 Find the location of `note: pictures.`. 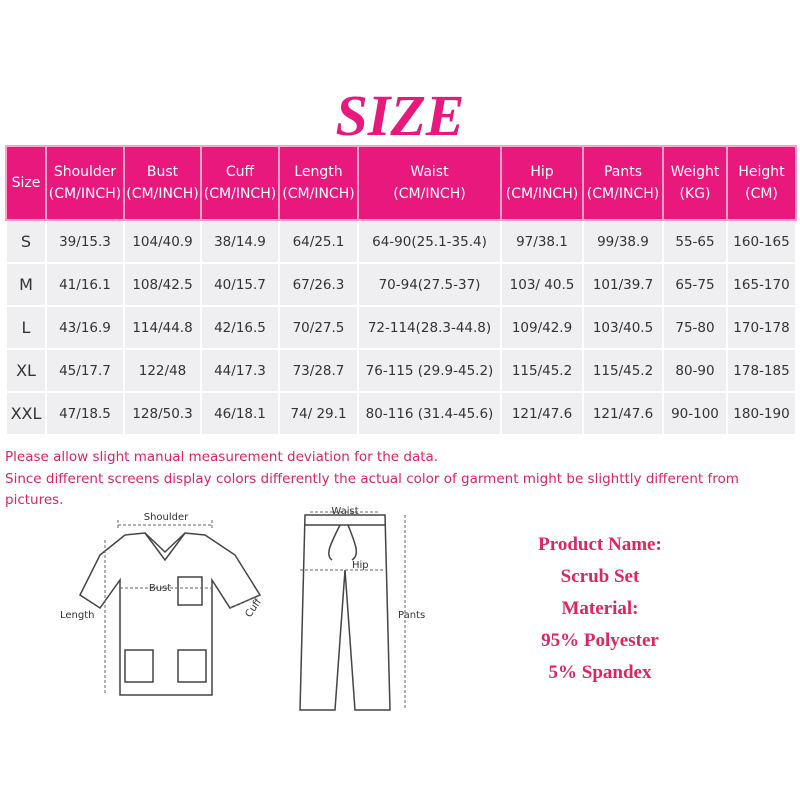

note: pictures. is located at coordinates (34, 500).